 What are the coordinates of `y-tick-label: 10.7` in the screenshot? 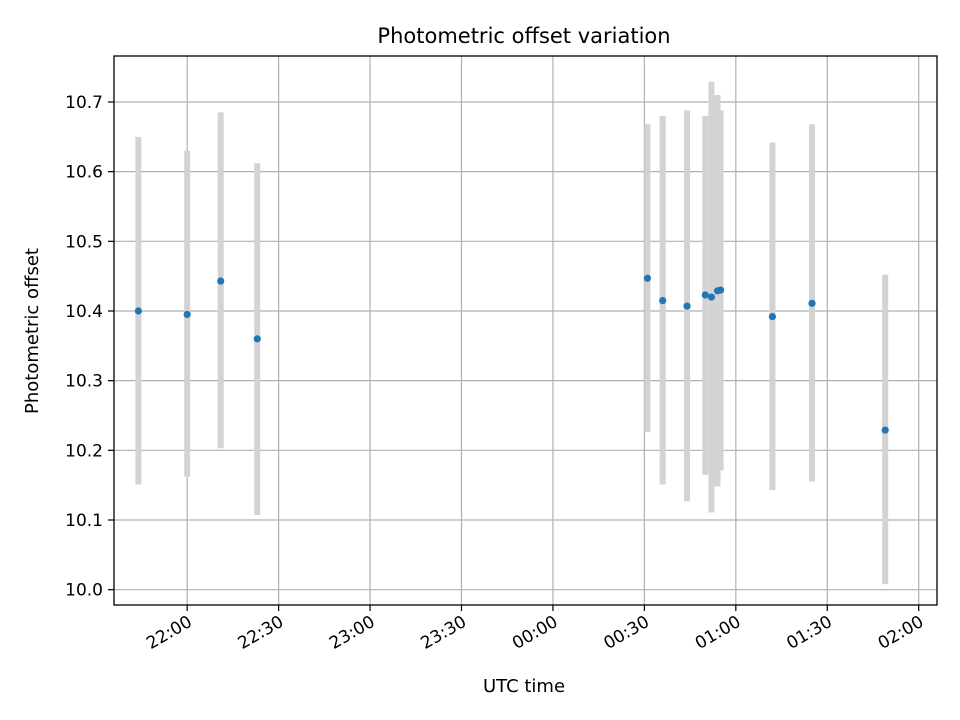 It's located at (84, 103).